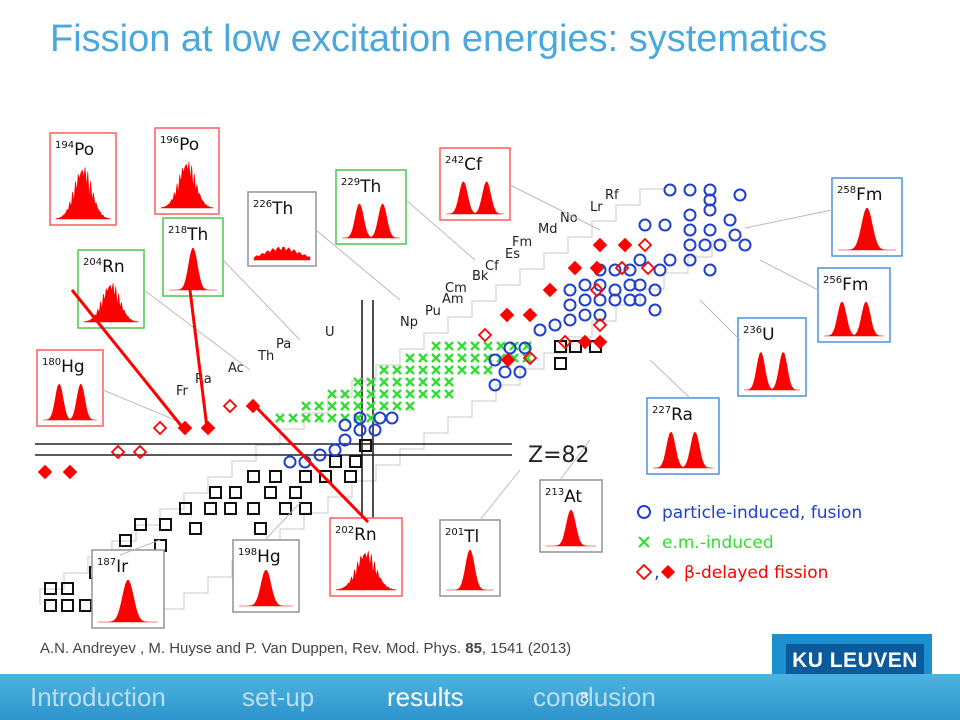 This screenshot has width=960, height=720. Describe the element at coordinates (122, 567) in the screenshot. I see `element-symbol: Ir` at that location.